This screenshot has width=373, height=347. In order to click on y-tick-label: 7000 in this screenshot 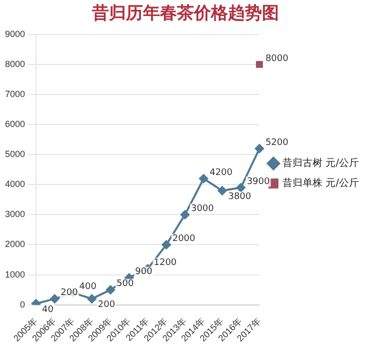, I will do `click(15, 93)`.